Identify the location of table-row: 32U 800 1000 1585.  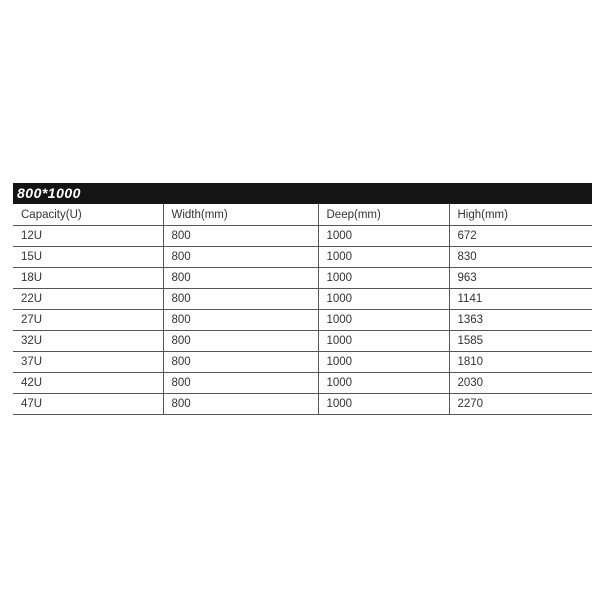
(302, 341).